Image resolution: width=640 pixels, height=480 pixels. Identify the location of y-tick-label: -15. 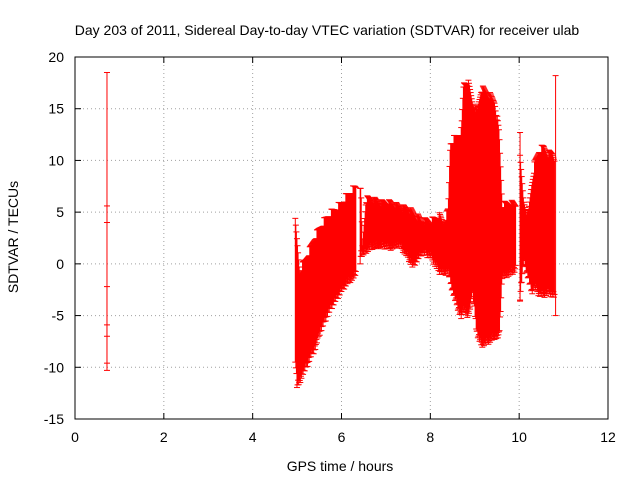
(54, 419).